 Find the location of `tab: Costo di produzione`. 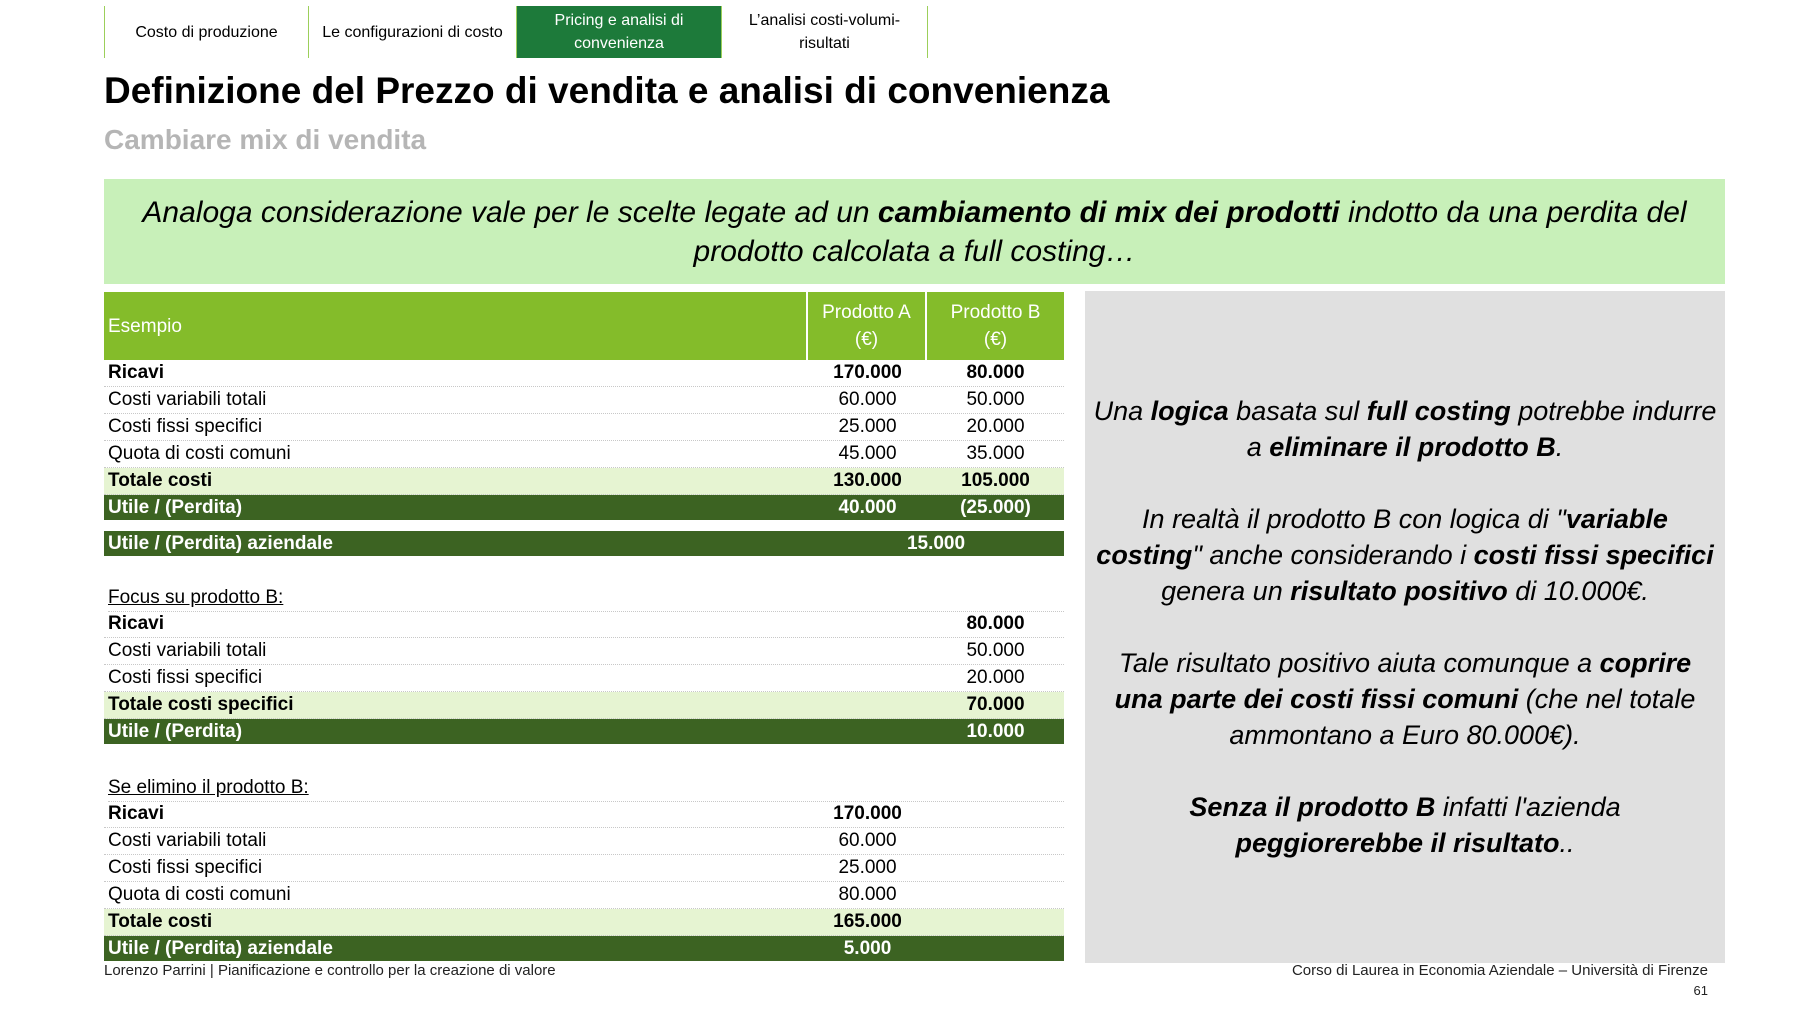

tab: Costo di produzione is located at coordinates (206, 32).